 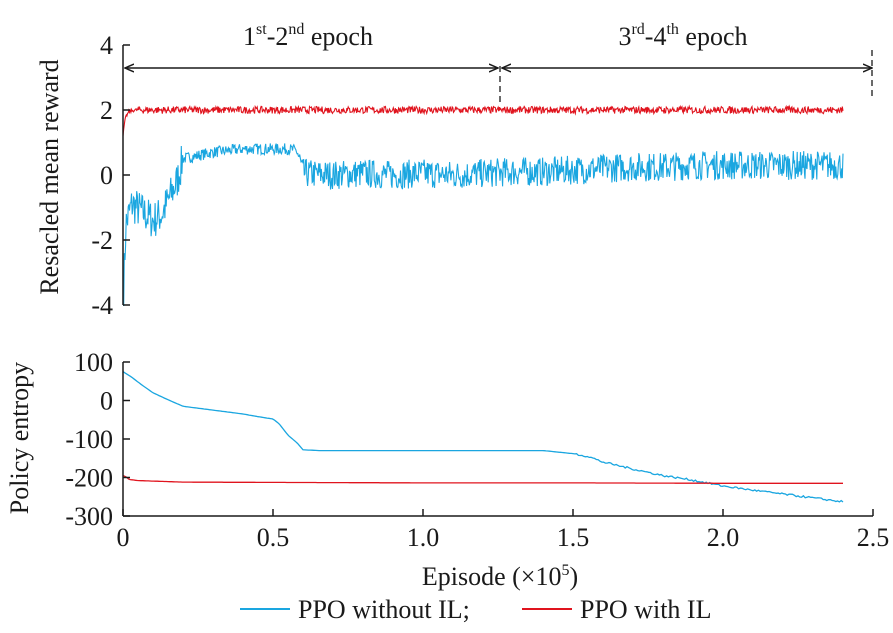 I want to click on entropy-y-tick-label: 100, so click(x=93, y=362).